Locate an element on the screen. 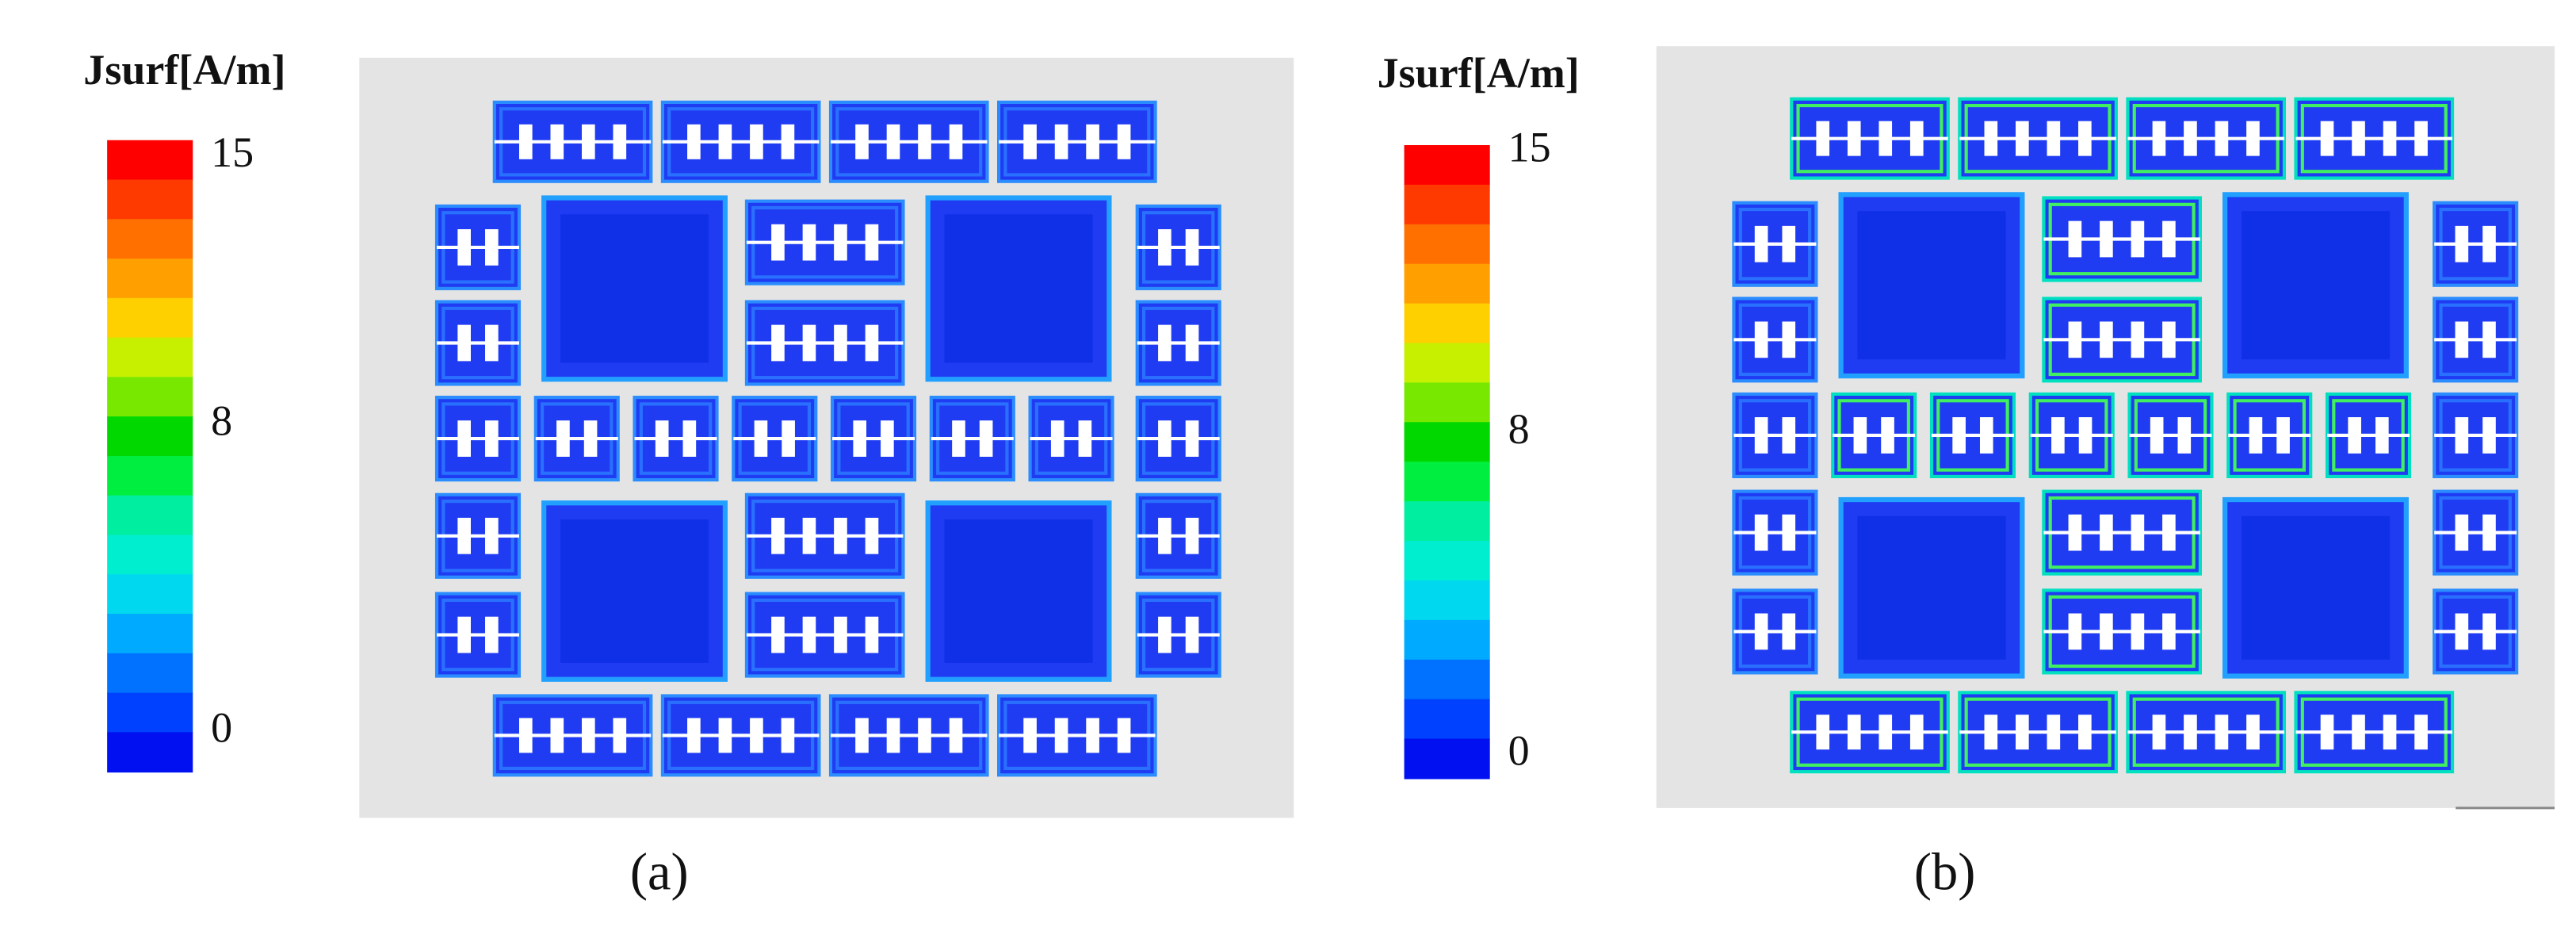 The height and width of the screenshot is (931, 2576). panel-label: (b) is located at coordinates (1945, 872).